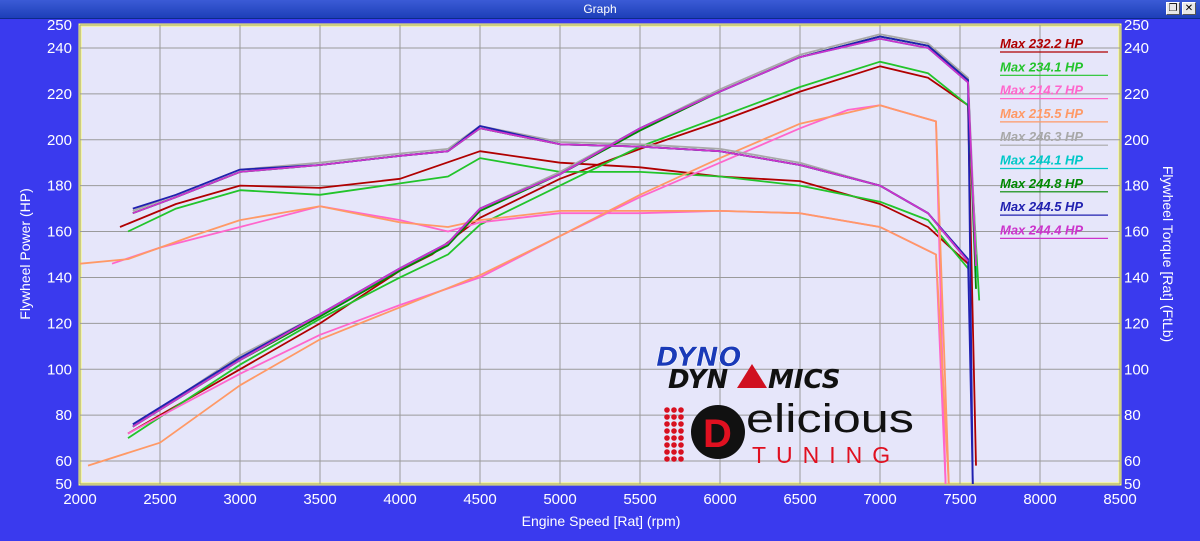 The image size is (1200, 541). What do you see at coordinates (79, 499) in the screenshot?
I see `x-tick-label: 2000` at bounding box center [79, 499].